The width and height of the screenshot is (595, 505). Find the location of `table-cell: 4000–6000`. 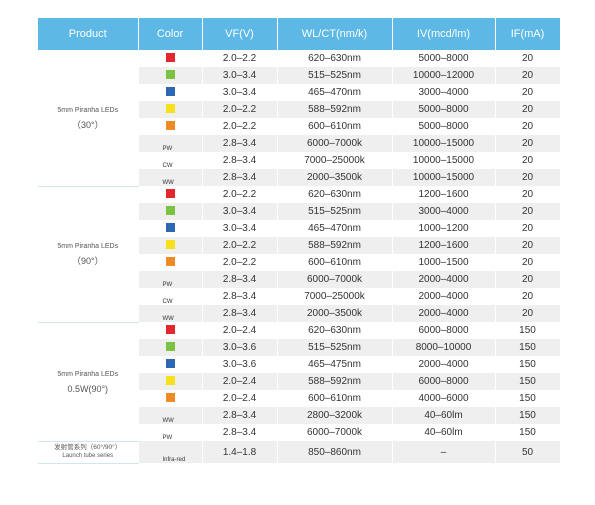

table-cell: 4000–6000 is located at coordinates (444, 398).